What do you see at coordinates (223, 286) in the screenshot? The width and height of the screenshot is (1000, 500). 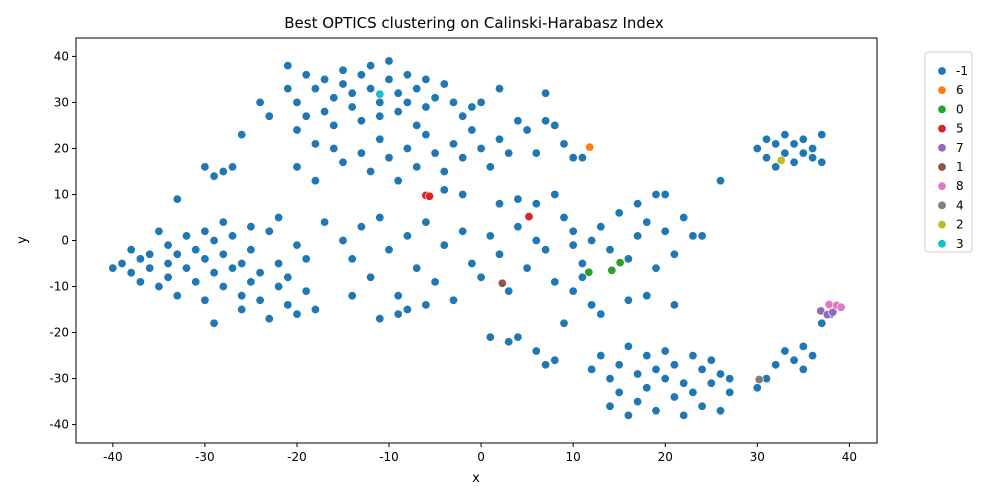 I see `point-cluster--1-25` at bounding box center [223, 286].